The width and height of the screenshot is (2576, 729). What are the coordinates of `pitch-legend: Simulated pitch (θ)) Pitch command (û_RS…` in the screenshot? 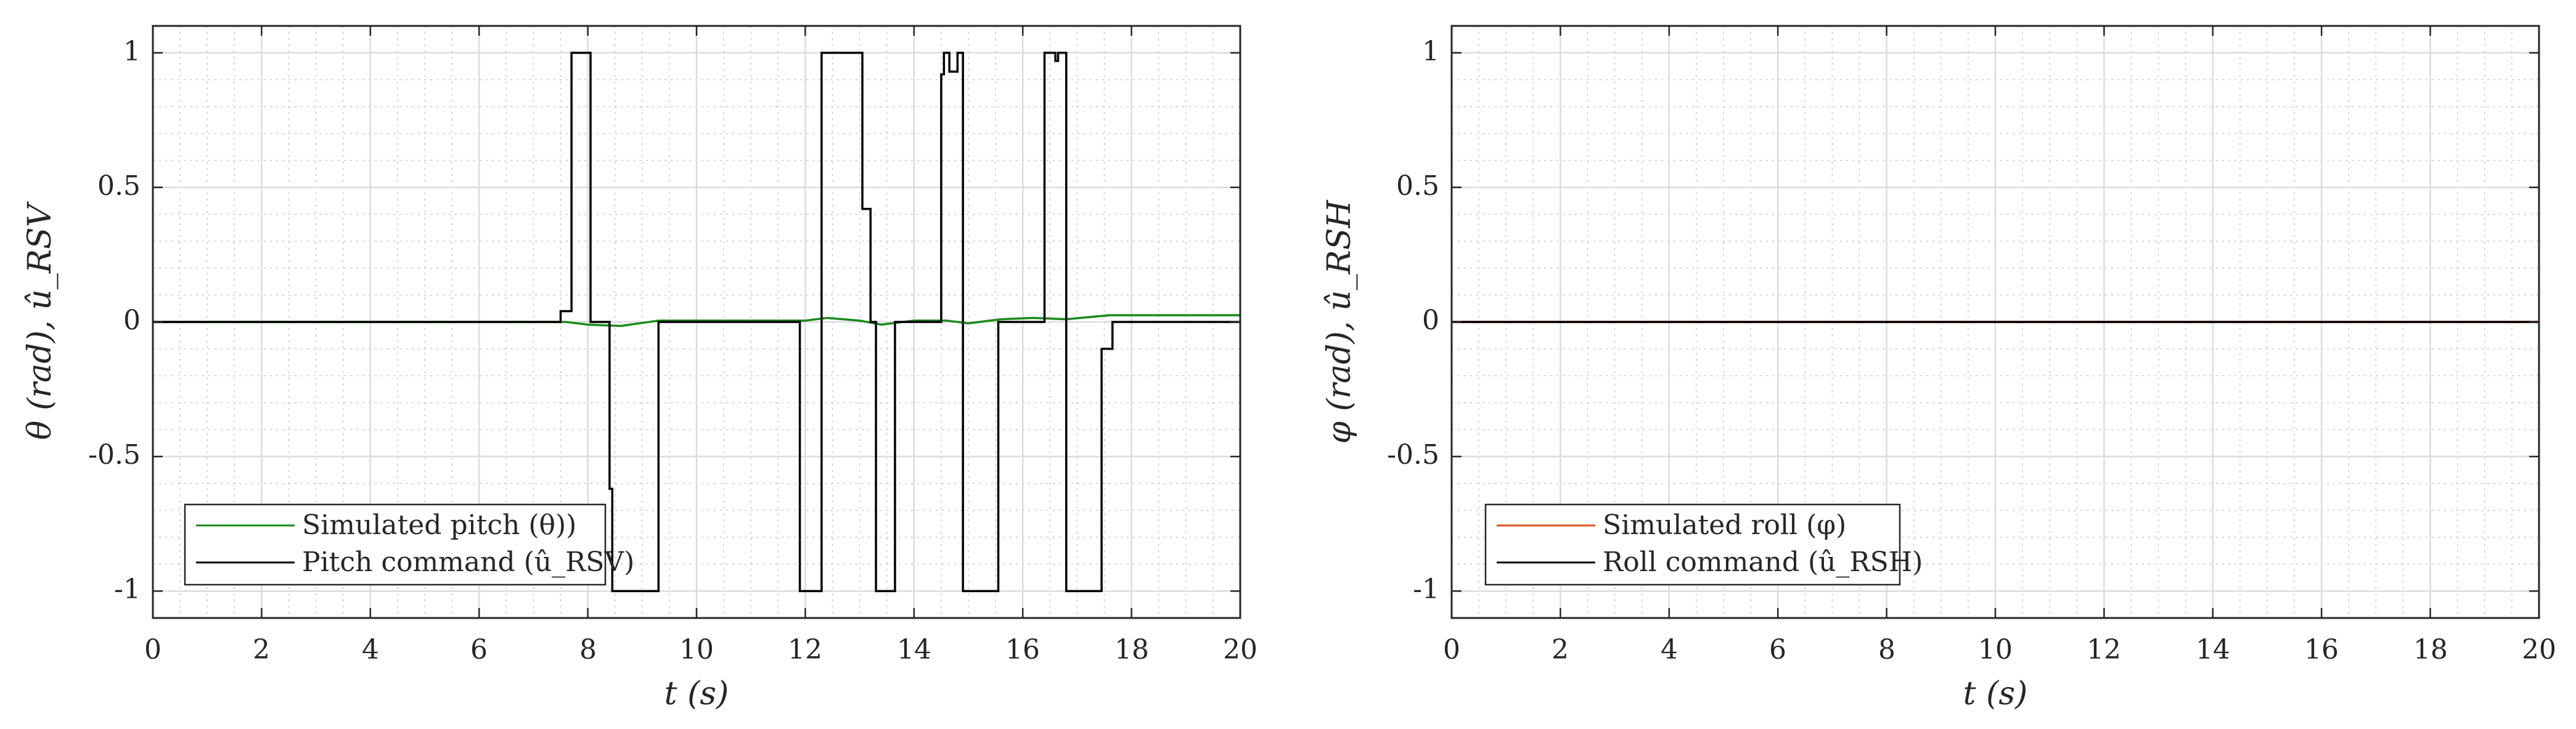 It's located at (409, 544).